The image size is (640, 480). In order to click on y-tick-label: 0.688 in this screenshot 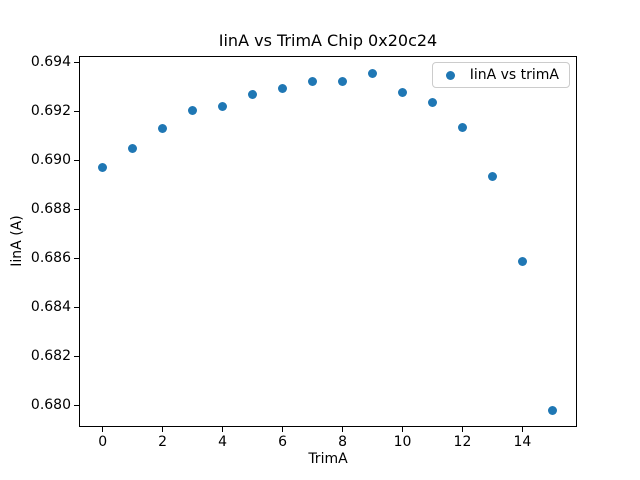, I will do `click(50, 208)`.